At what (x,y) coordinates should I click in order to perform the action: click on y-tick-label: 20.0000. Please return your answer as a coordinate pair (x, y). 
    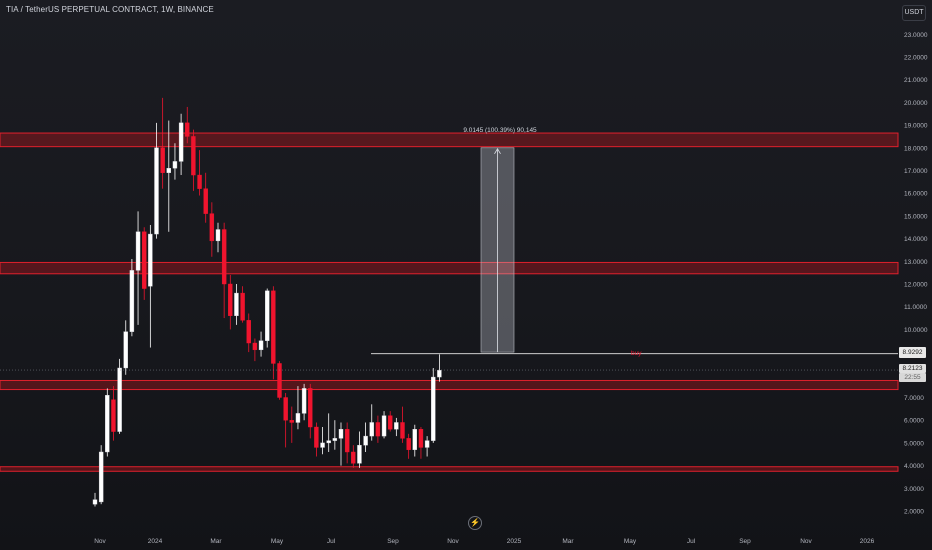
    Looking at the image, I should click on (916, 103).